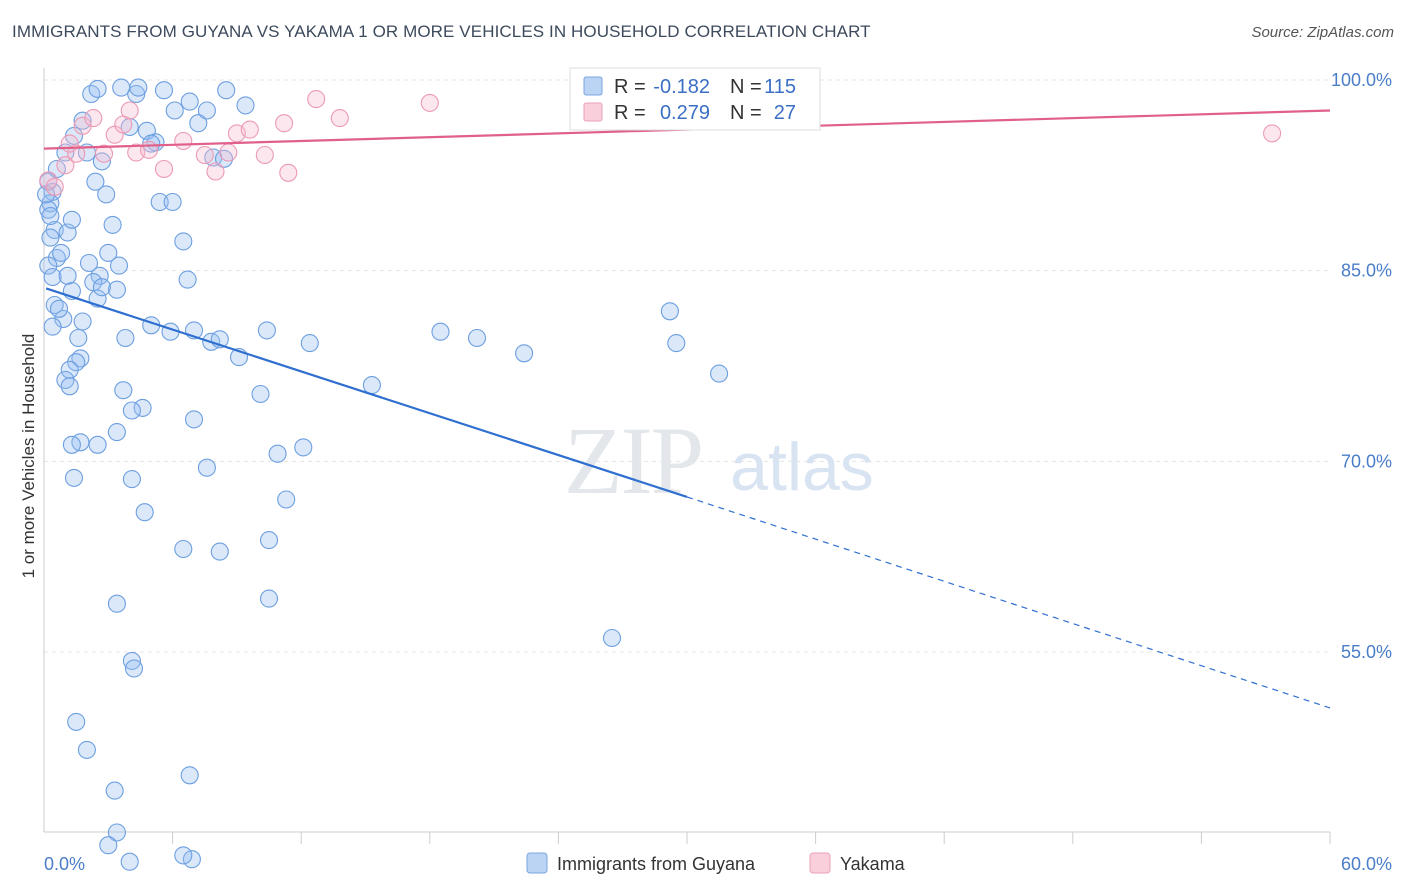 The width and height of the screenshot is (1406, 892). I want to click on bottom-legend-swatch-guyana, so click(537, 863).